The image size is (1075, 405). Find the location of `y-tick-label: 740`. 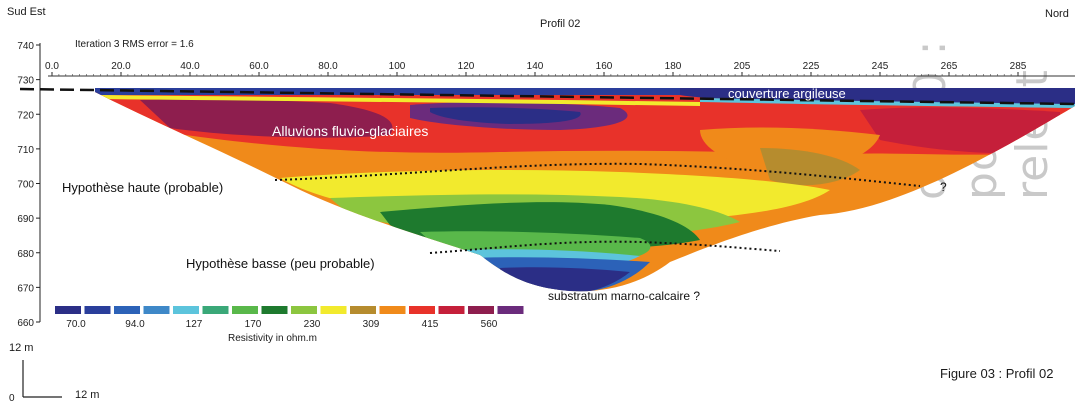

y-tick-label: 740 is located at coordinates (25, 46).